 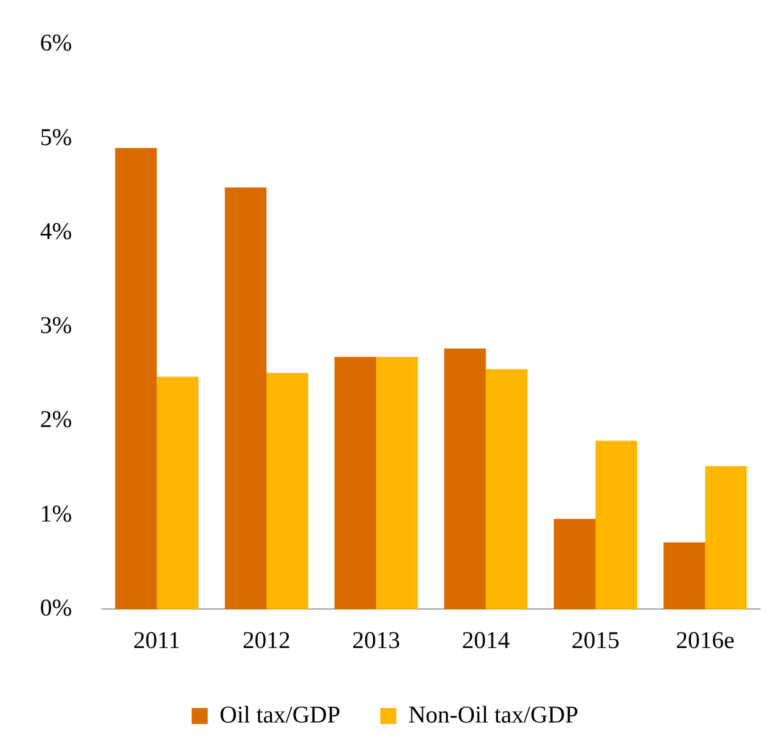 What do you see at coordinates (56, 420) in the screenshot?
I see `y-tick-label: 2%` at bounding box center [56, 420].